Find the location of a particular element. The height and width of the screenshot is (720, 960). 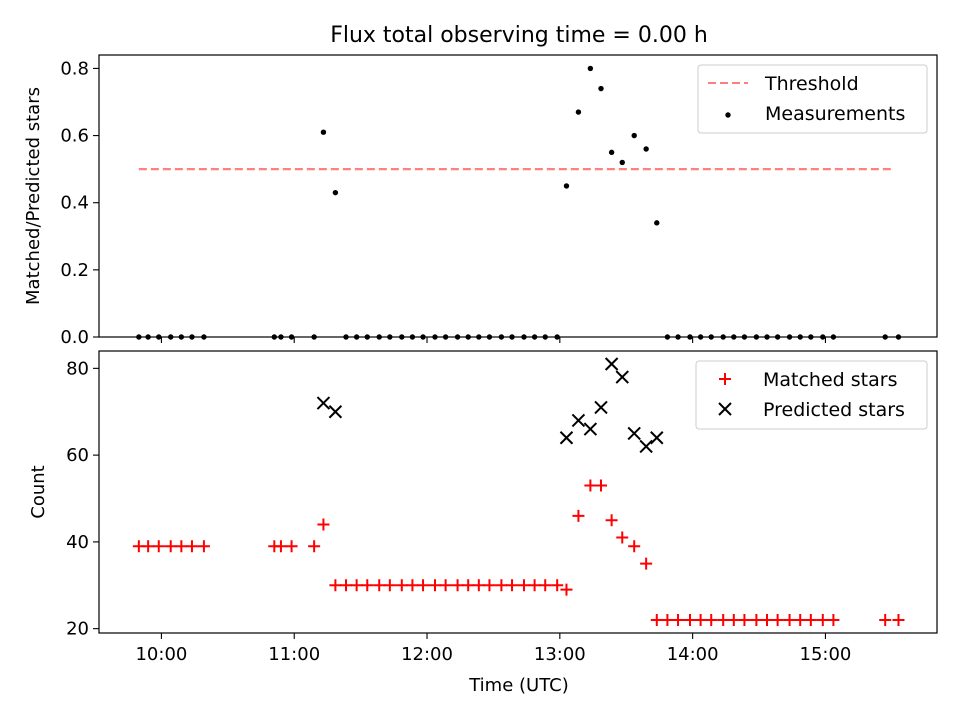

x-tick-label: 13:00 is located at coordinates (560, 654).